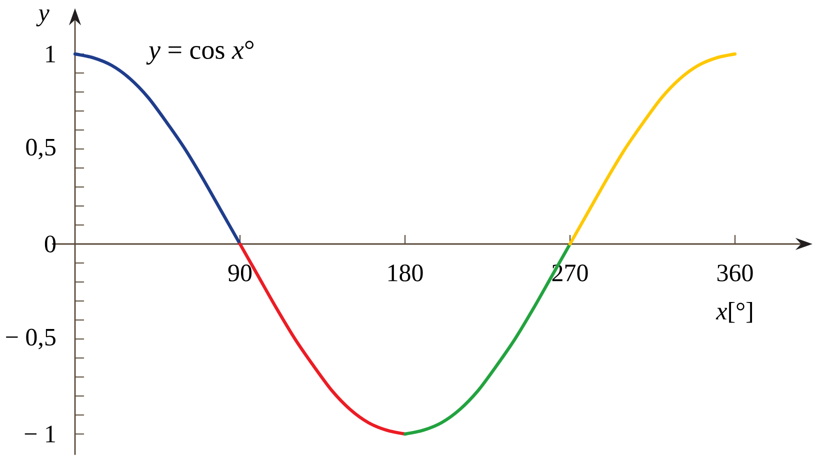 This screenshot has height=456, width=815. What do you see at coordinates (240, 273) in the screenshot?
I see `x-tick-label: 90` at bounding box center [240, 273].